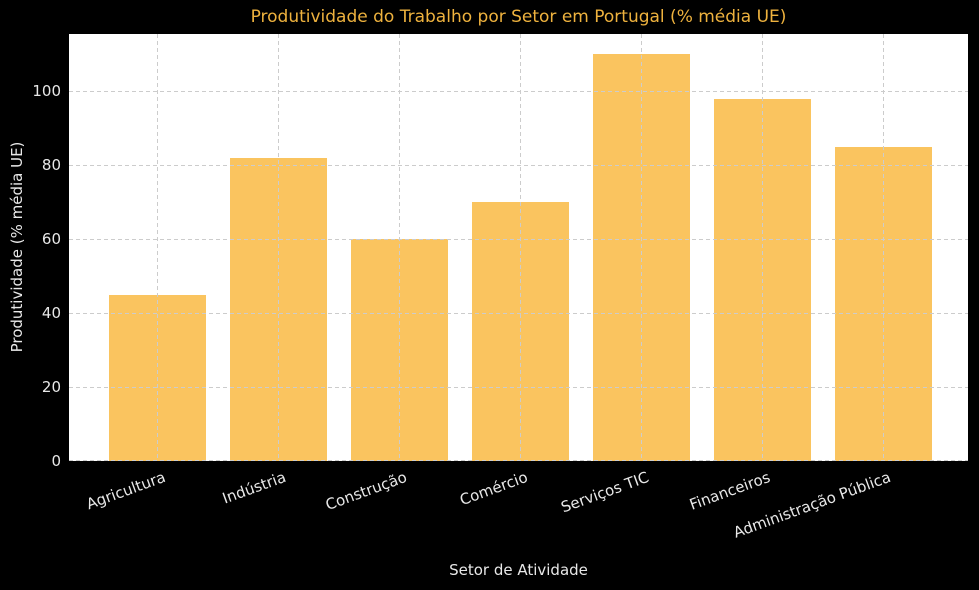 The image size is (979, 590). I want to click on bar-administracao-publica, so click(883, 303).